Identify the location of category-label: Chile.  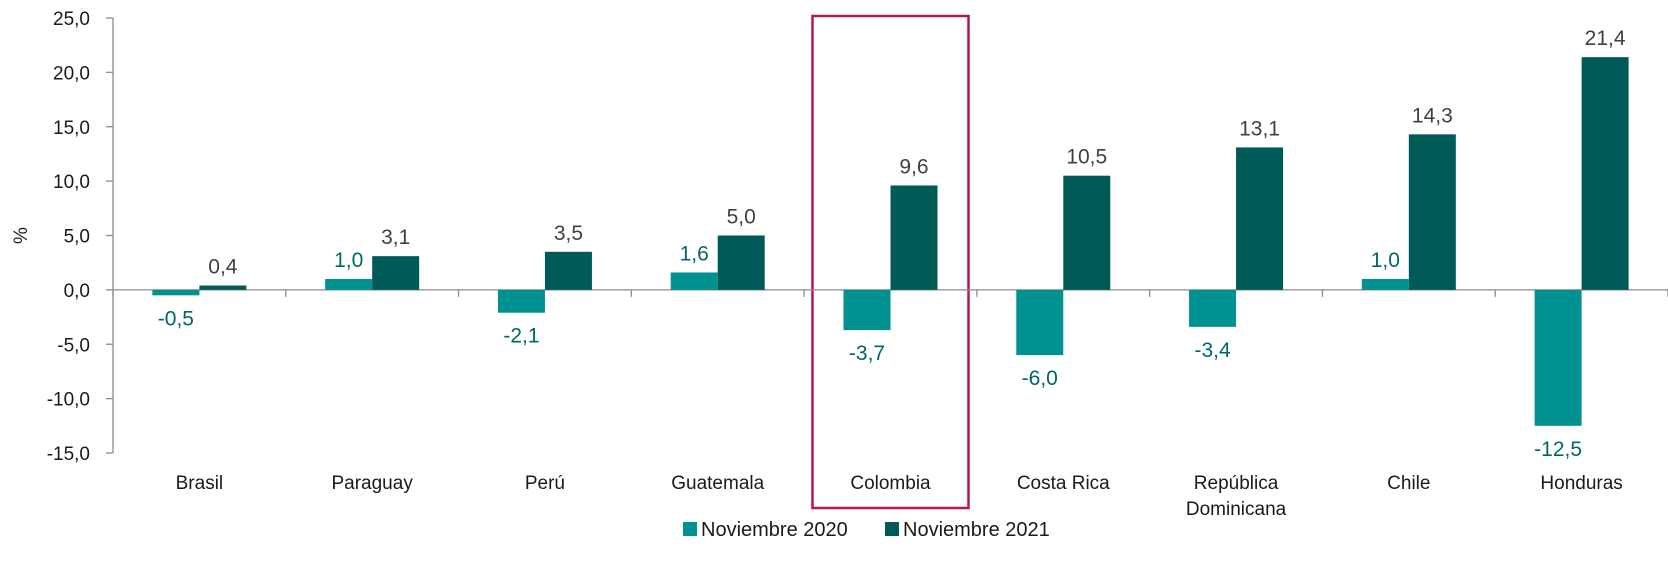
(1408, 483).